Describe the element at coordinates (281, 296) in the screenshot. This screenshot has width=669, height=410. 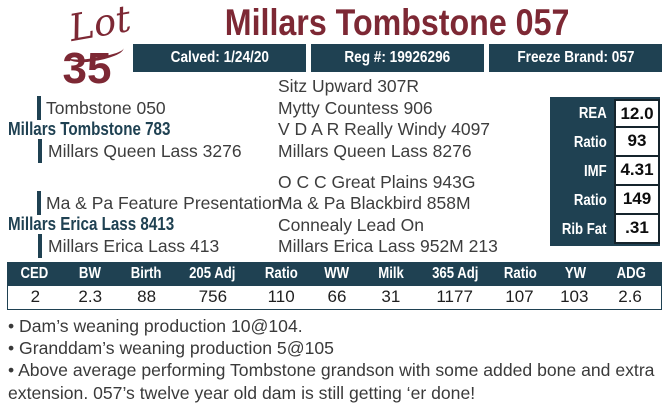
I see `epd-value-cell: 110` at that location.